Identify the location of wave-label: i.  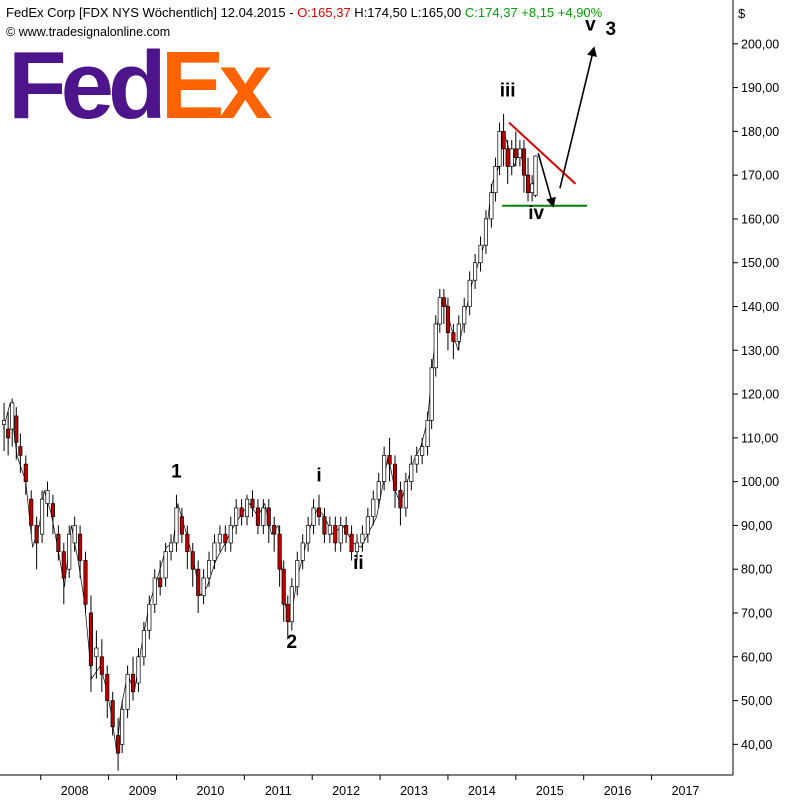
(318, 476).